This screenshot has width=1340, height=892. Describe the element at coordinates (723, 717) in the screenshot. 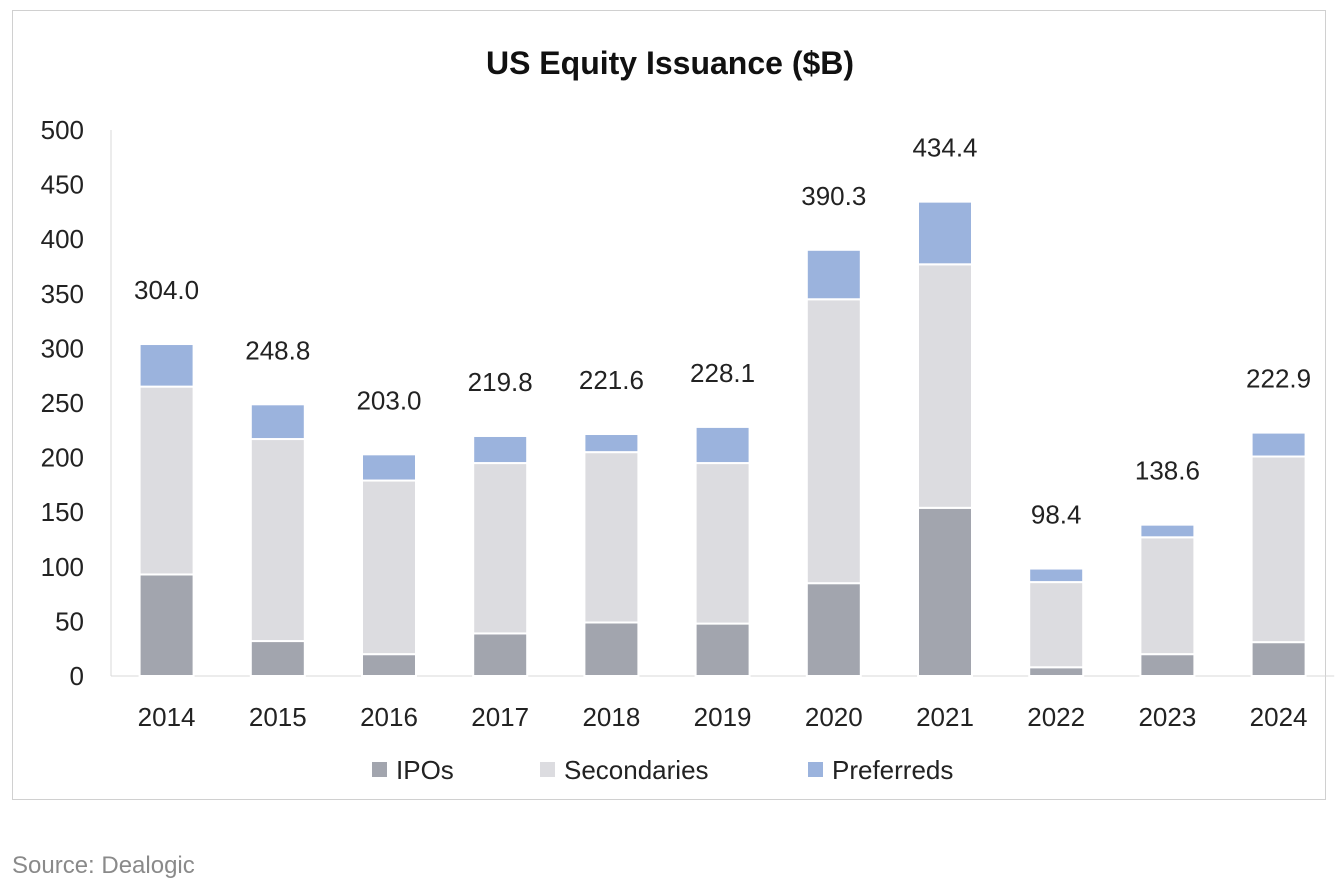

I see `x-tick-label: 2019` at that location.